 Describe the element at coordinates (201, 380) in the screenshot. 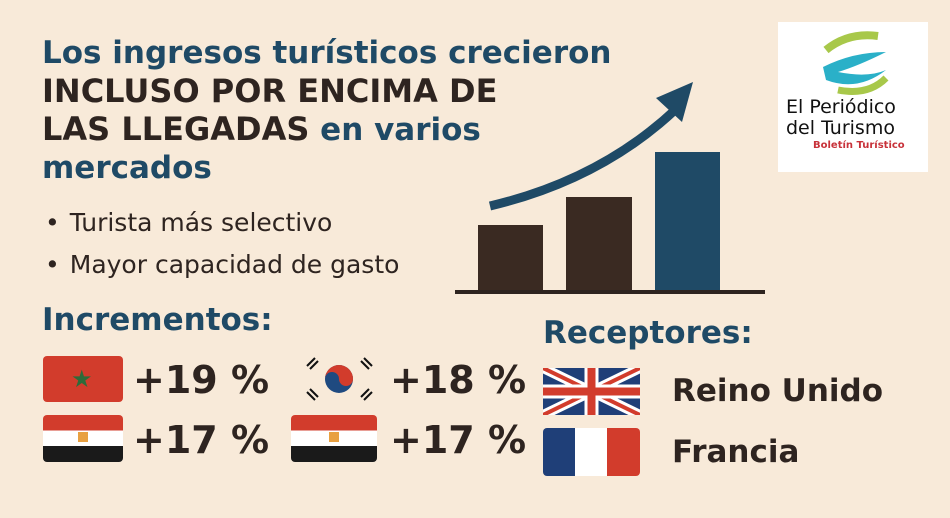

I see `increment-value: +19 %` at that location.